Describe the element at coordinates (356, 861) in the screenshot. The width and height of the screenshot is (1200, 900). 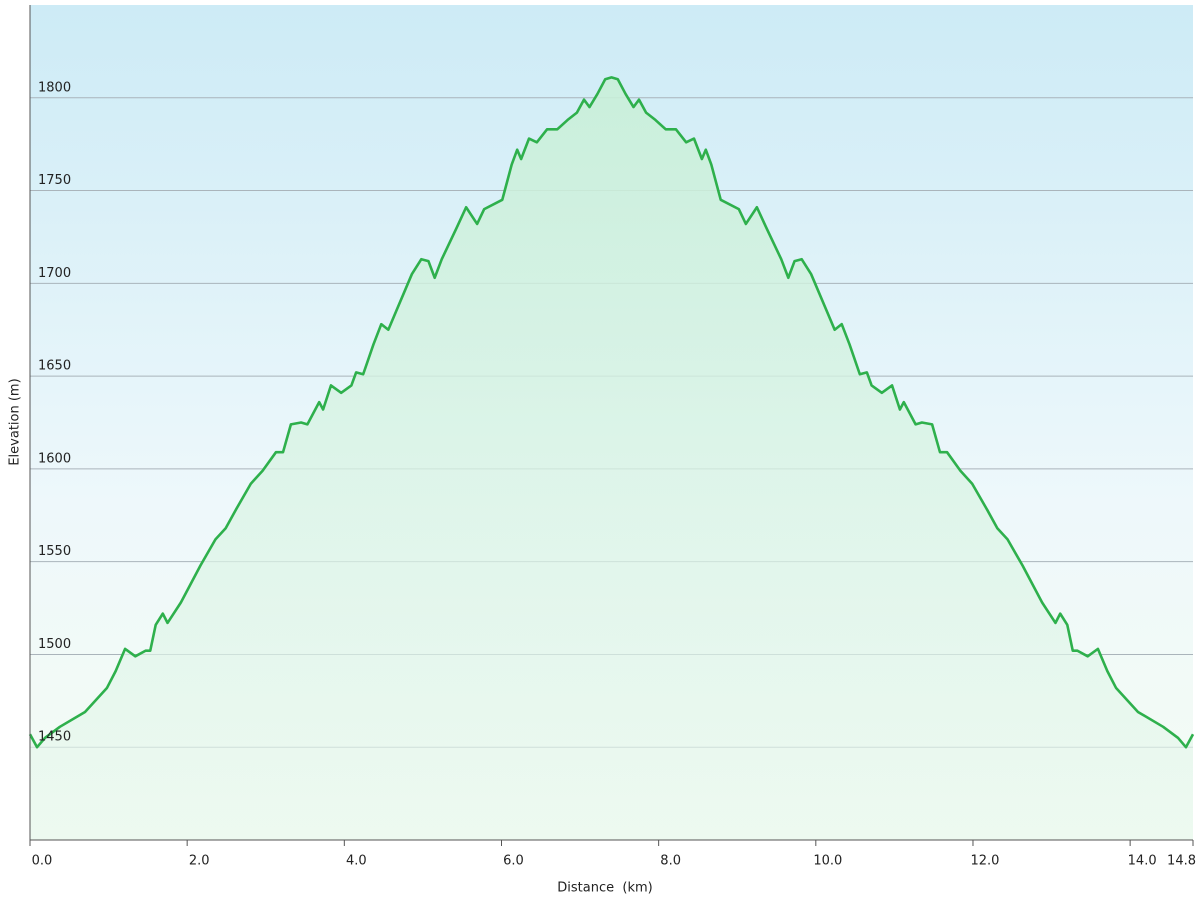
I see `x-tick-label: 4.0` at that location.